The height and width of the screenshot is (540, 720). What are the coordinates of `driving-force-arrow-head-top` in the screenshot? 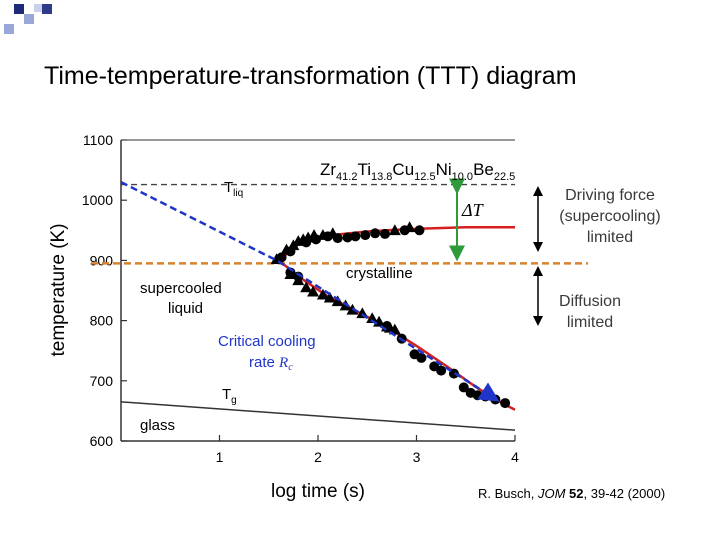 It's located at (538, 191).